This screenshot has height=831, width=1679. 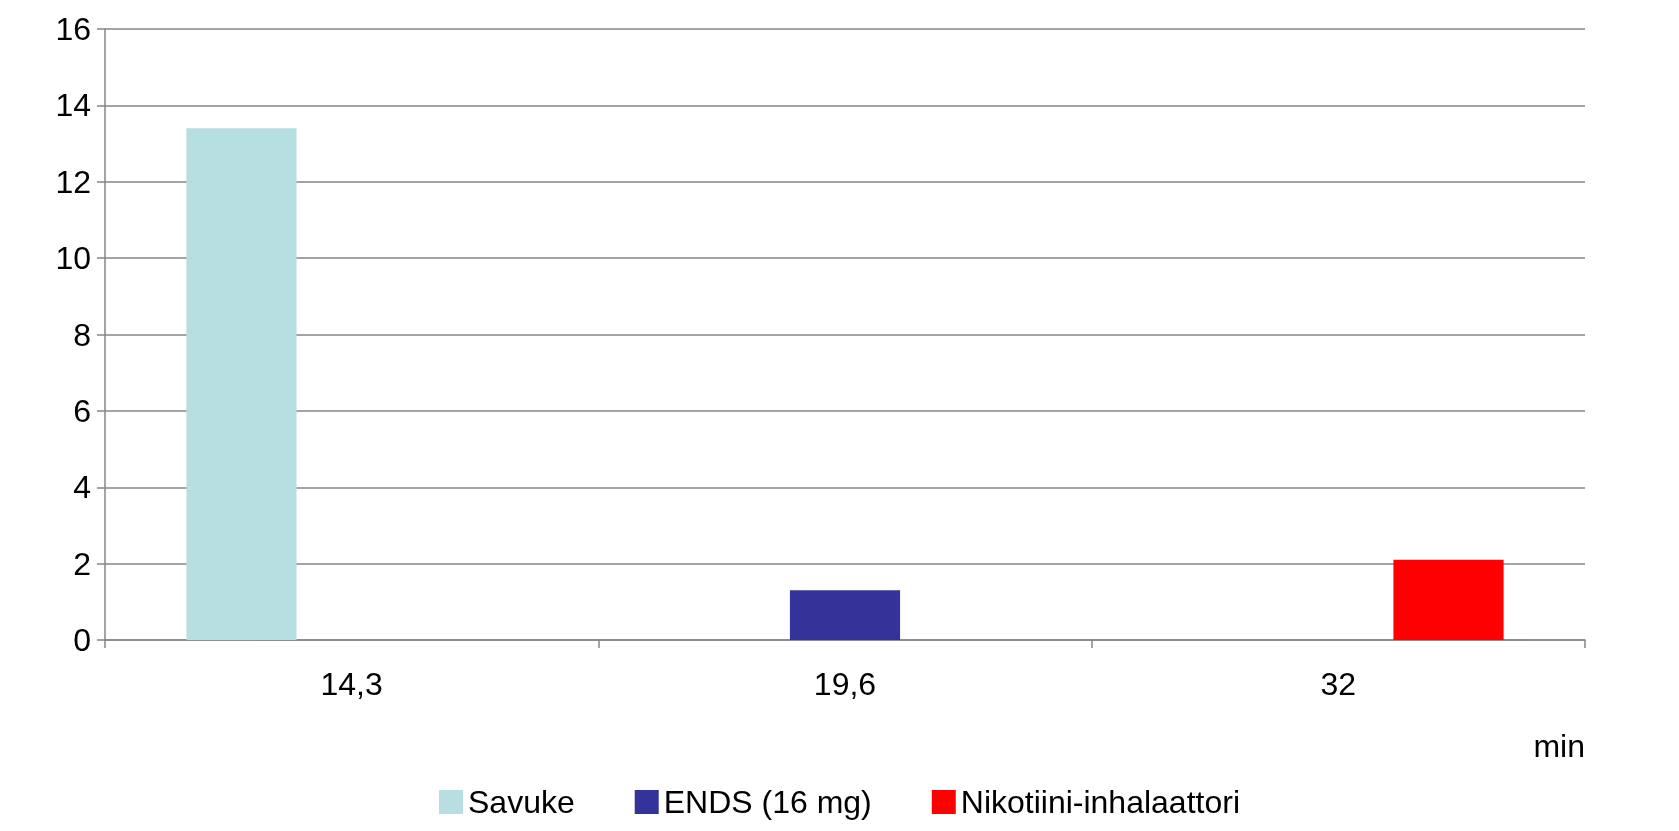 What do you see at coordinates (73, 258) in the screenshot?
I see `y-tick-label: 10` at bounding box center [73, 258].